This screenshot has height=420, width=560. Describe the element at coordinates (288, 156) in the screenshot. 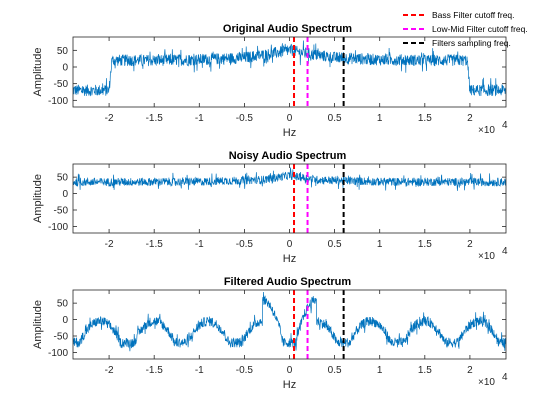

I see `chart-title: Noisy Audio Spectrum` at that location.